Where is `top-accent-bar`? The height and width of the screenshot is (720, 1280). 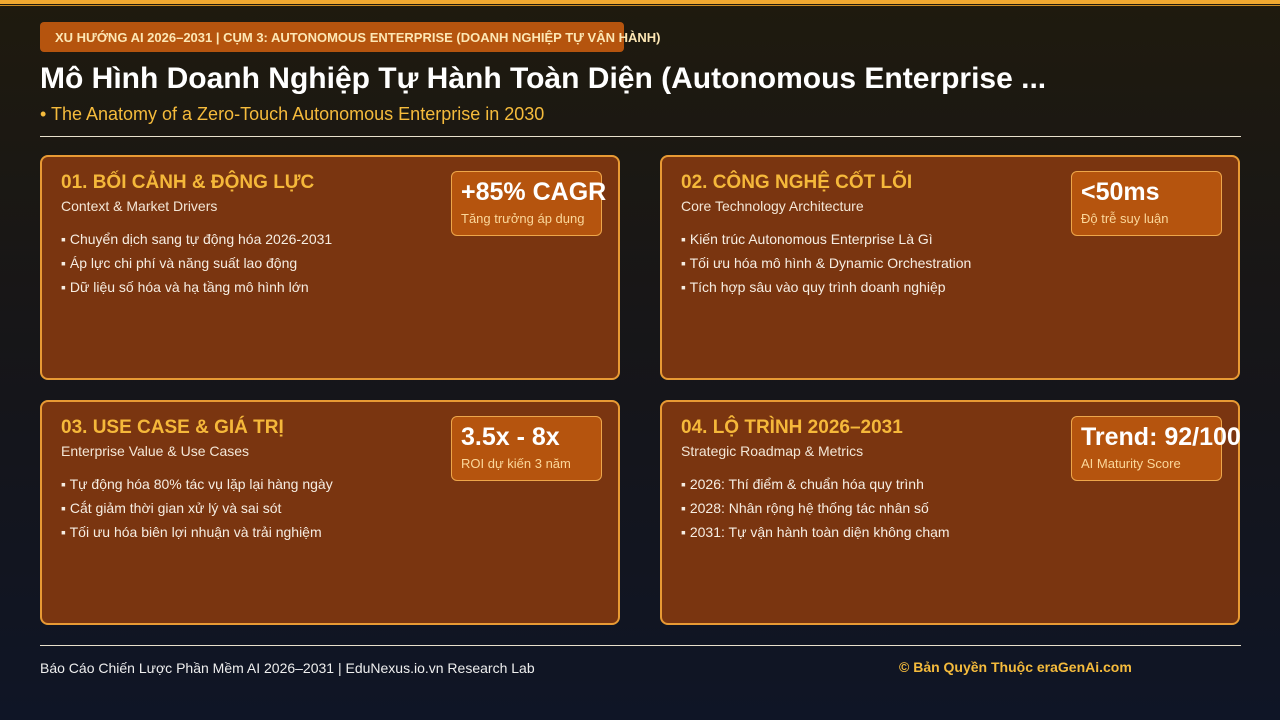
top-accent-bar is located at coordinates (640, 2).